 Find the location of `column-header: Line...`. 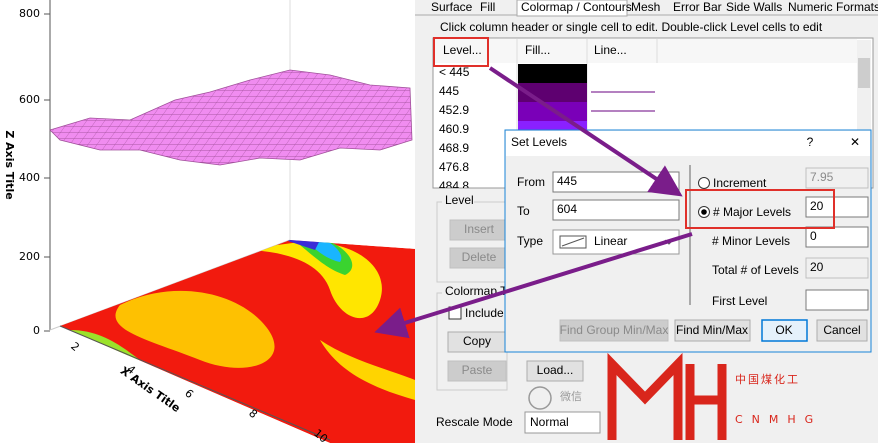

column-header: Line... is located at coordinates (610, 50).